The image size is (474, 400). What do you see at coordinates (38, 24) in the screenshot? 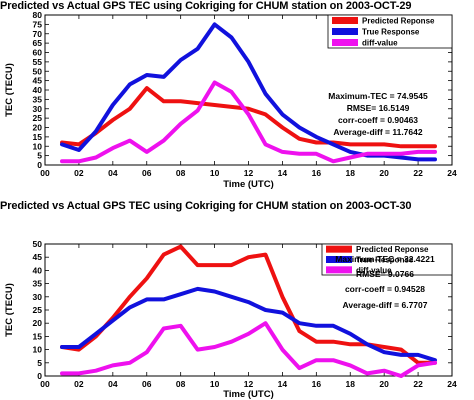
I see `y-tick-label: 75` at bounding box center [38, 24].